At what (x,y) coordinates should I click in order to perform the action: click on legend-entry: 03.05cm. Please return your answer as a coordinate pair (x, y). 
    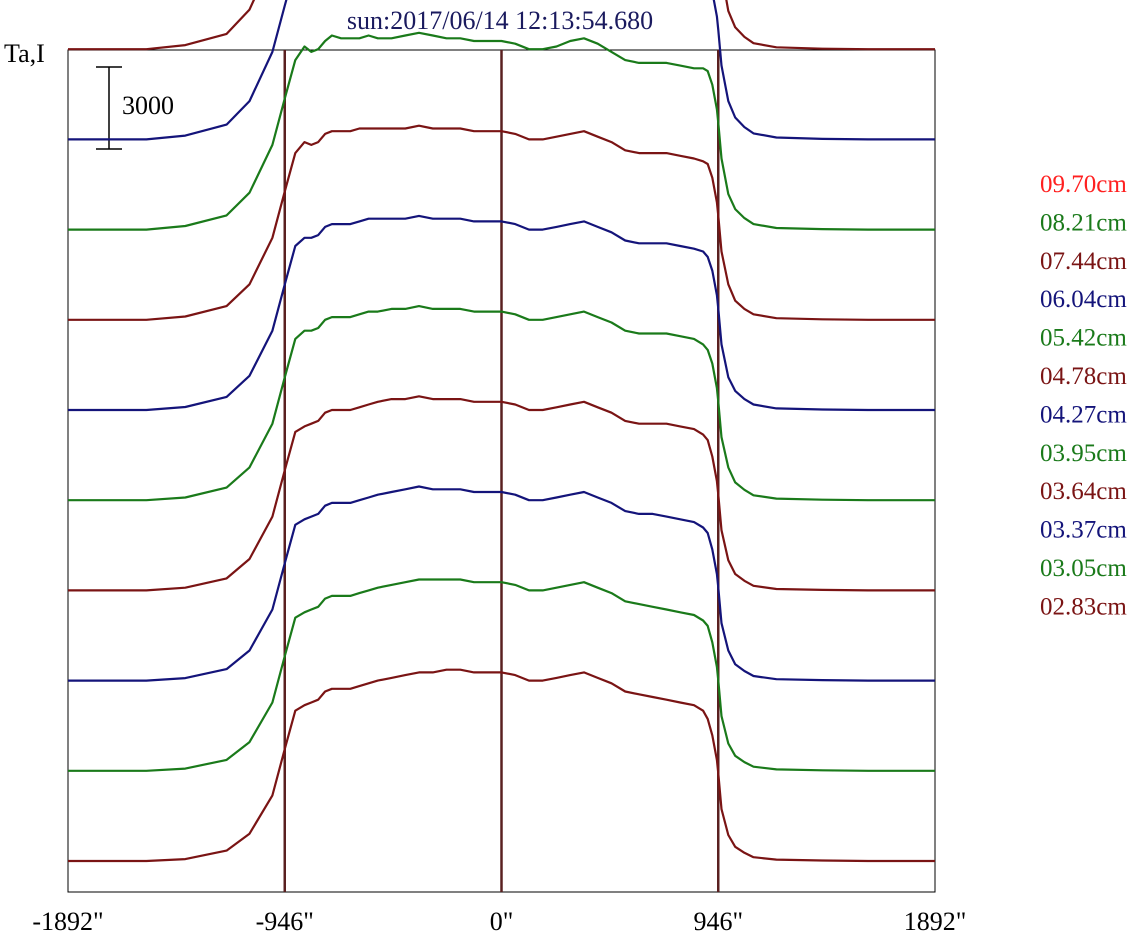
    Looking at the image, I should click on (1083, 568).